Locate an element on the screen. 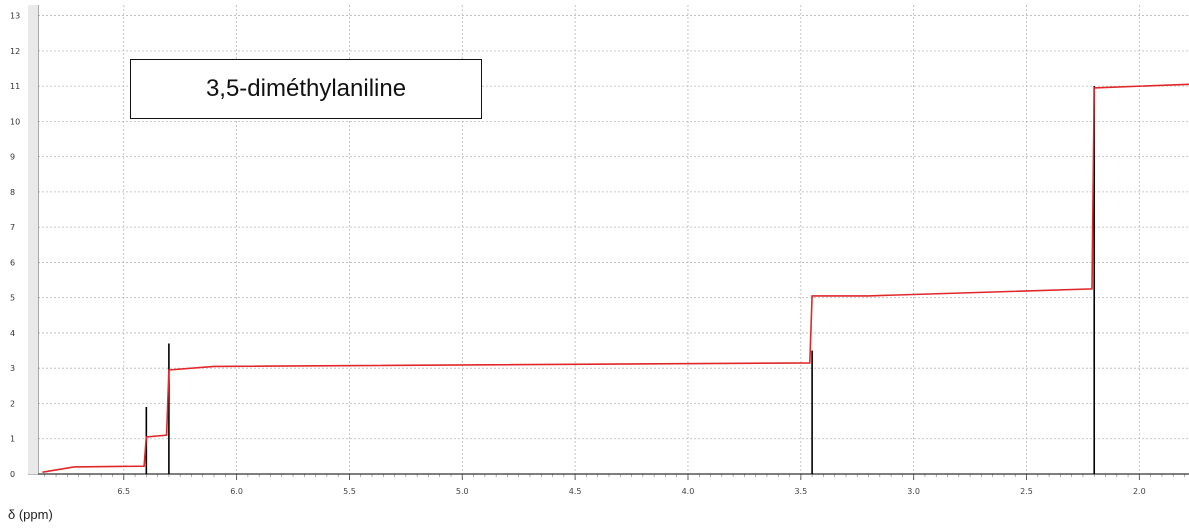 The height and width of the screenshot is (532, 1189). x-tick-label: 3.0 is located at coordinates (913, 491).